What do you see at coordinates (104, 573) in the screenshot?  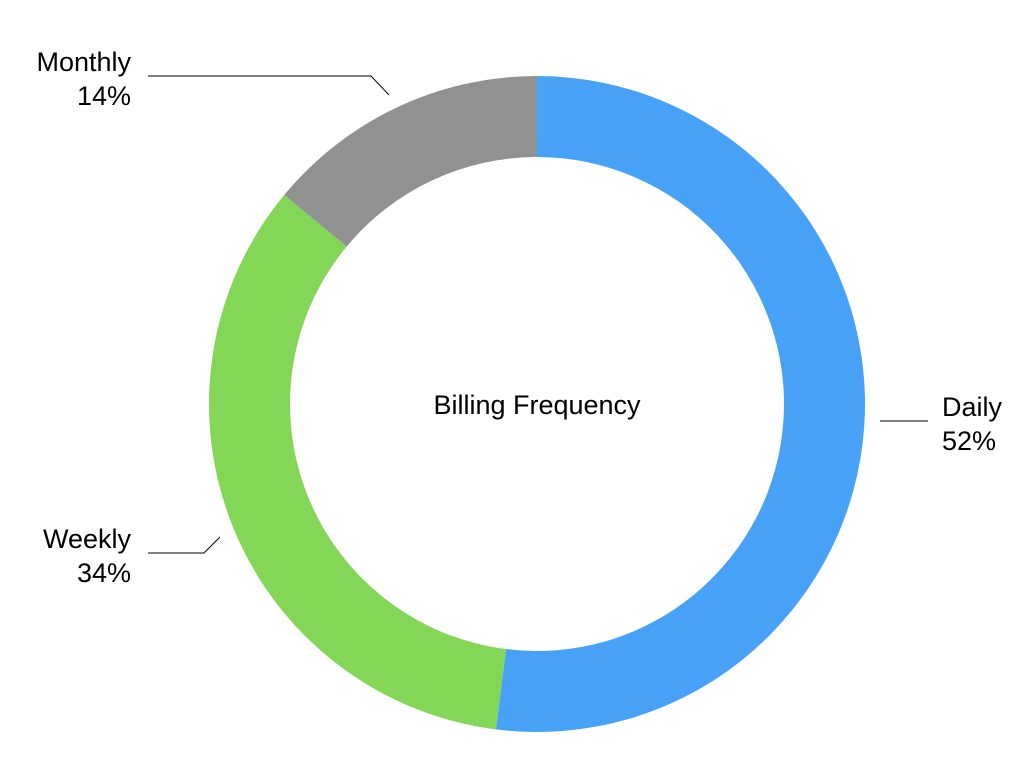 I see `slice-percent-weekly: 34%` at bounding box center [104, 573].